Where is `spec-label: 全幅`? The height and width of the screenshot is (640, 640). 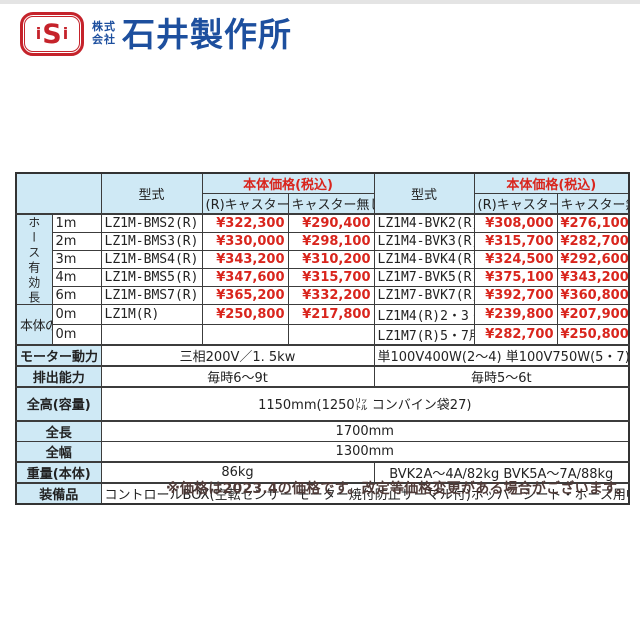
spec-label: 全幅 is located at coordinates (58, 451).